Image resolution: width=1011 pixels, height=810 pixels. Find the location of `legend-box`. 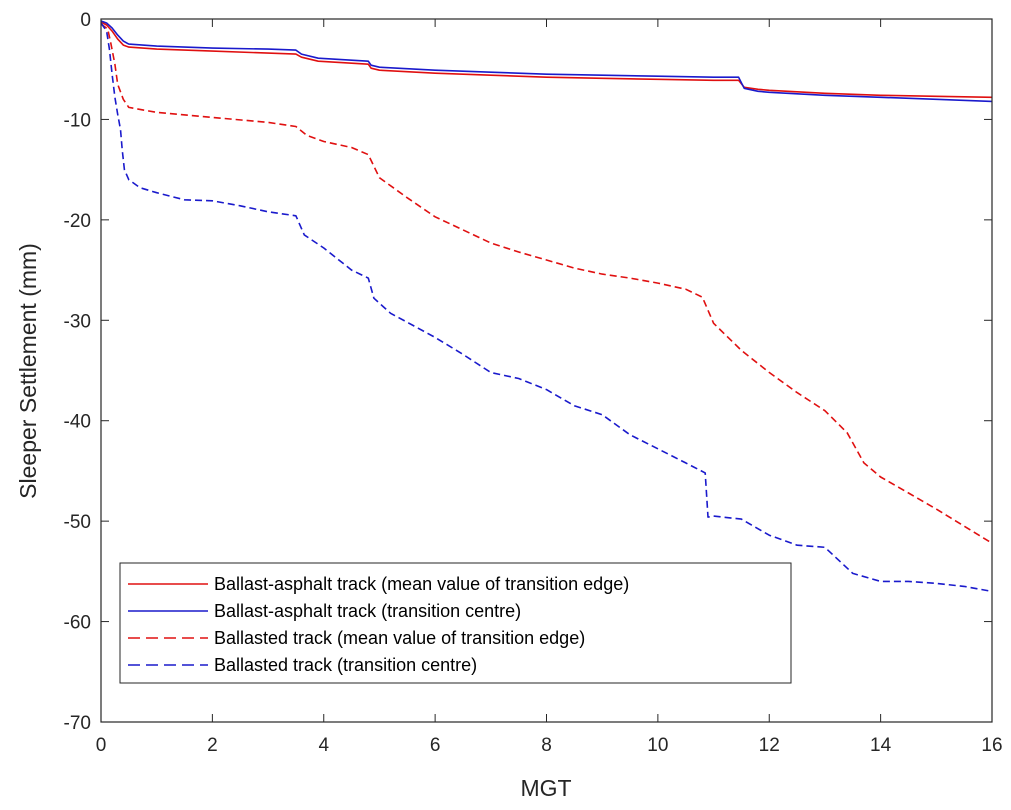

legend-box is located at coordinates (455, 623).